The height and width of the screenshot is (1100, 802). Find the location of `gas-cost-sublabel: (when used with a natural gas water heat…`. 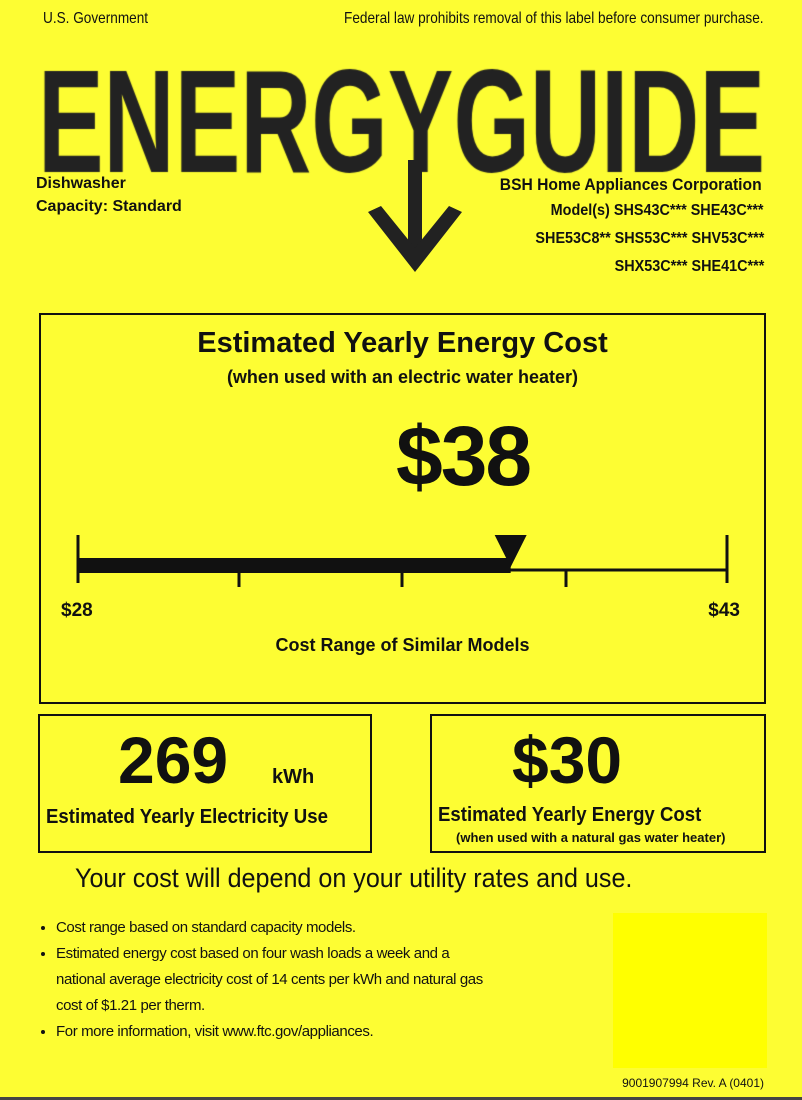

gas-cost-sublabel: (when used with a natural gas water heat… is located at coordinates (591, 837).